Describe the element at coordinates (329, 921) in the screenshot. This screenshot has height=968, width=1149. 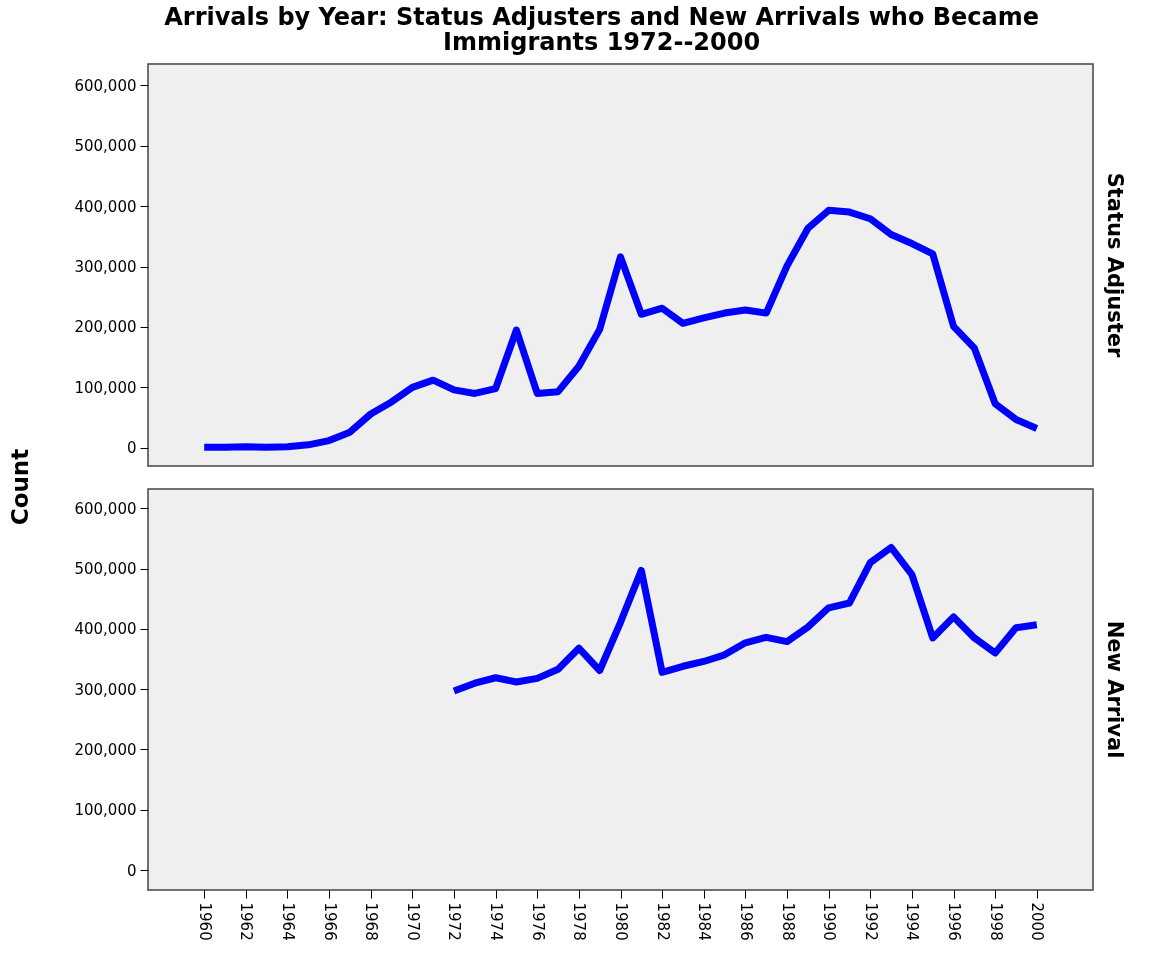
I see `x-tick-label: 1966` at that location.